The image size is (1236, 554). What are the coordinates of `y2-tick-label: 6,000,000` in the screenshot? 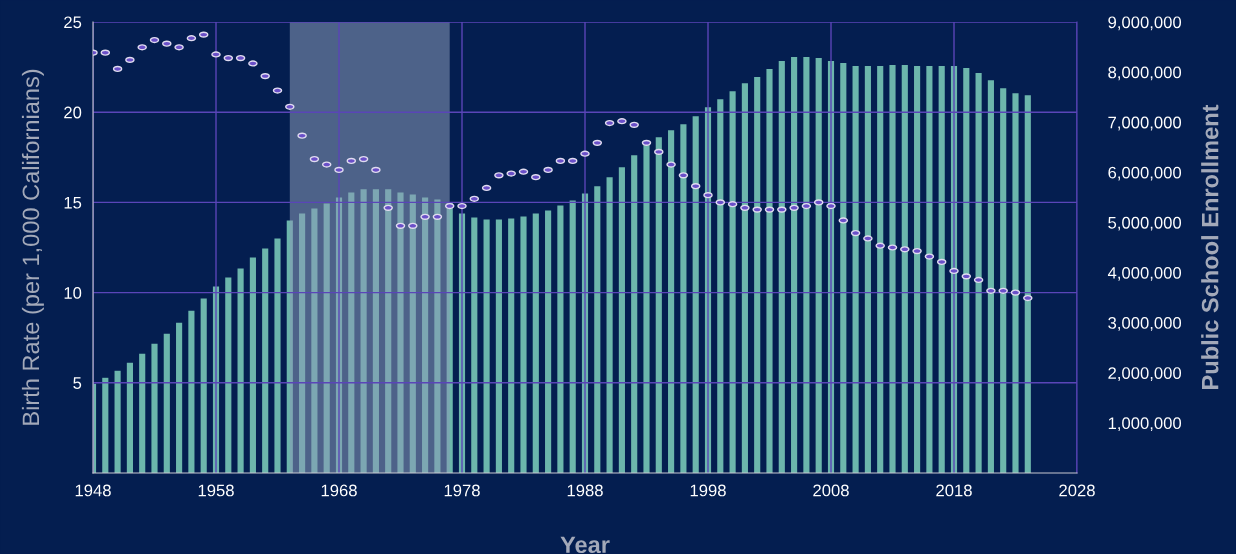 It's located at (1145, 173).